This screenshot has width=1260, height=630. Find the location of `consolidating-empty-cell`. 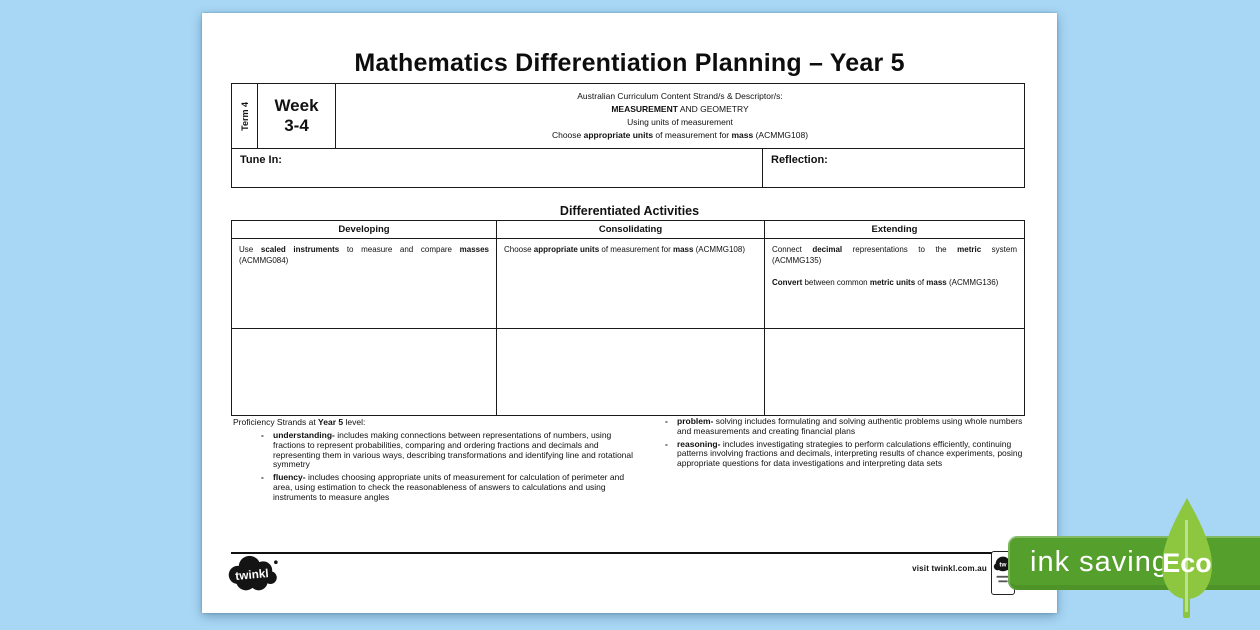

consolidating-empty-cell is located at coordinates (630, 372).